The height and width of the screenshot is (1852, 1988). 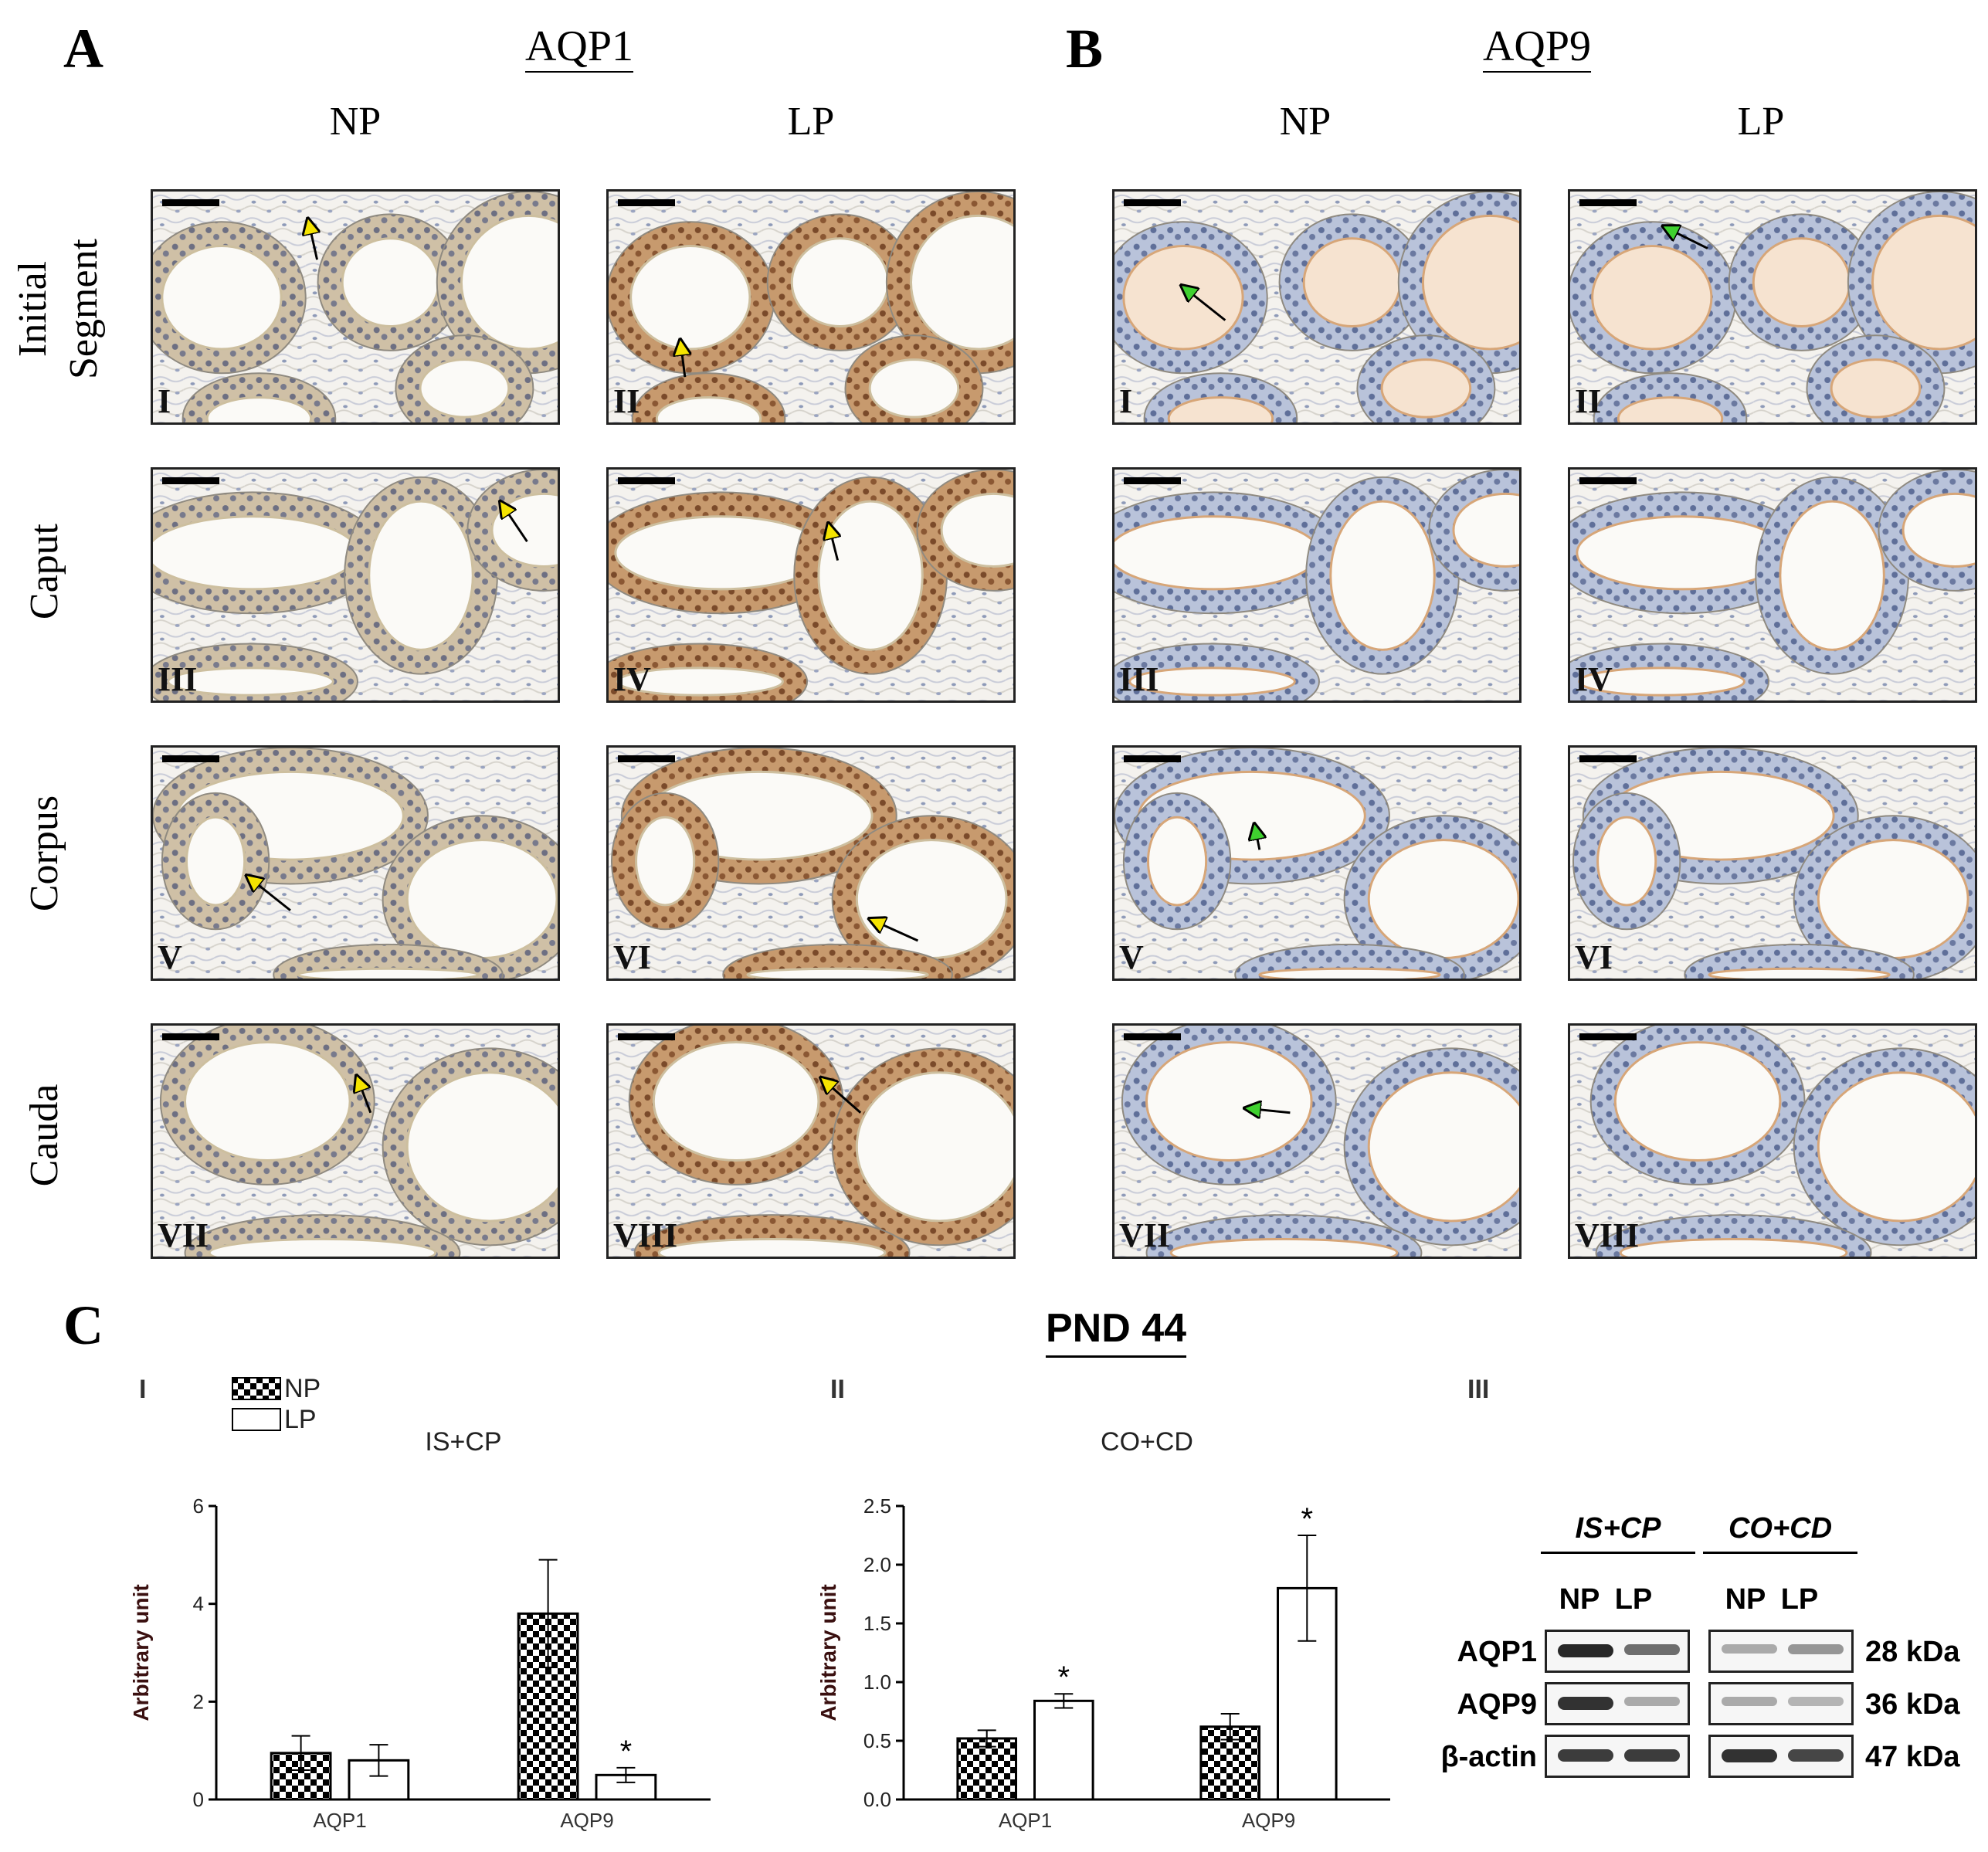 What do you see at coordinates (1579, 1599) in the screenshot?
I see `wb-lane-1: NP` at bounding box center [1579, 1599].